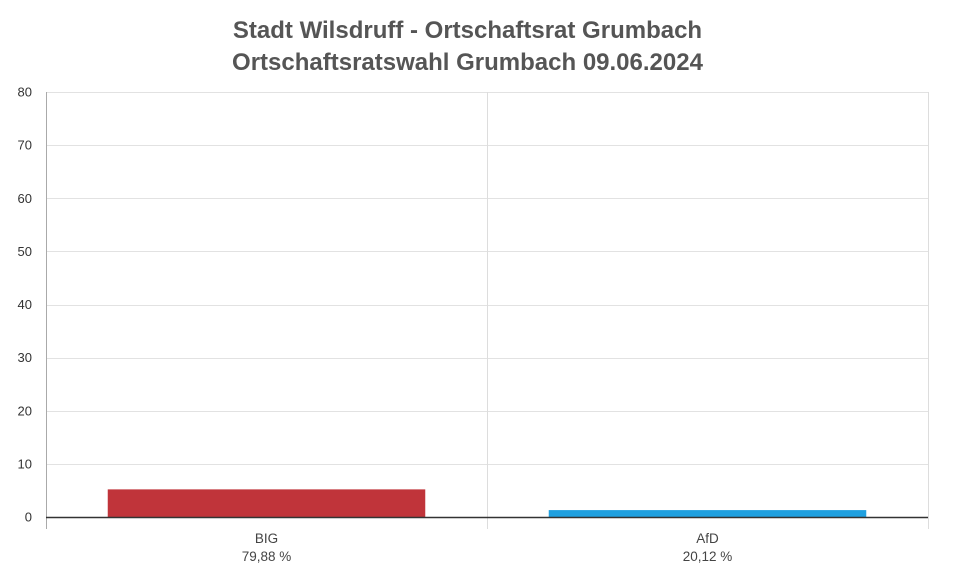 This screenshot has height=582, width=963. What do you see at coordinates (25, 251) in the screenshot?
I see `y-tick-label: 50` at bounding box center [25, 251].